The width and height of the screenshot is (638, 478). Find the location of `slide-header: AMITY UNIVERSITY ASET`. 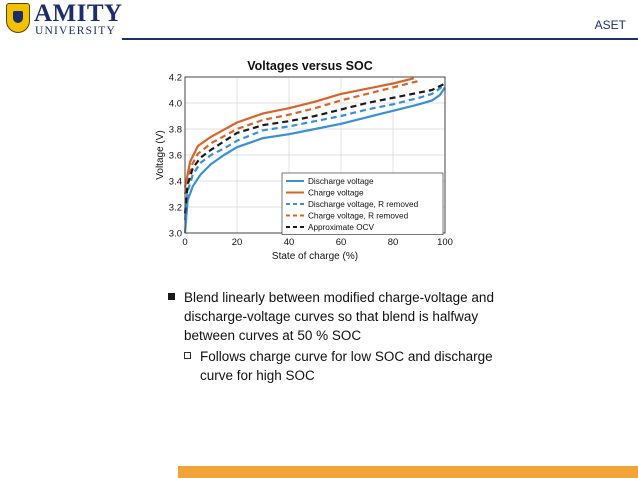

slide-header: AMITY UNIVERSITY ASET is located at coordinates (319, 22).